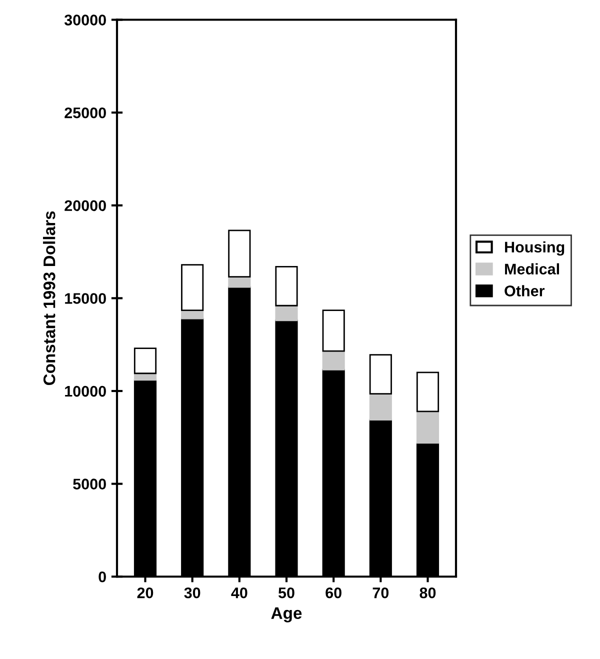  Describe the element at coordinates (286, 614) in the screenshot. I see `x-axis-title: Age` at that location.